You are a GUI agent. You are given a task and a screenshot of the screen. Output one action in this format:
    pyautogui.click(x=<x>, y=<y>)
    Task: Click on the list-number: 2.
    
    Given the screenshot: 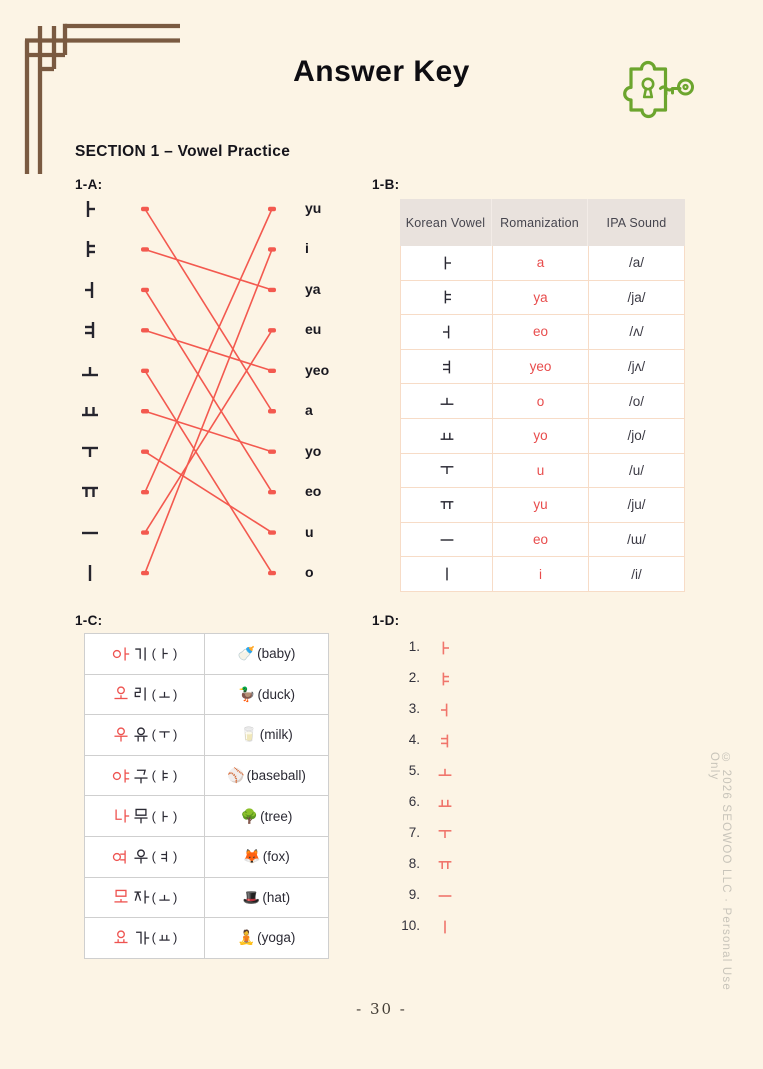 What is the action you would take?
    pyautogui.click(x=414, y=677)
    